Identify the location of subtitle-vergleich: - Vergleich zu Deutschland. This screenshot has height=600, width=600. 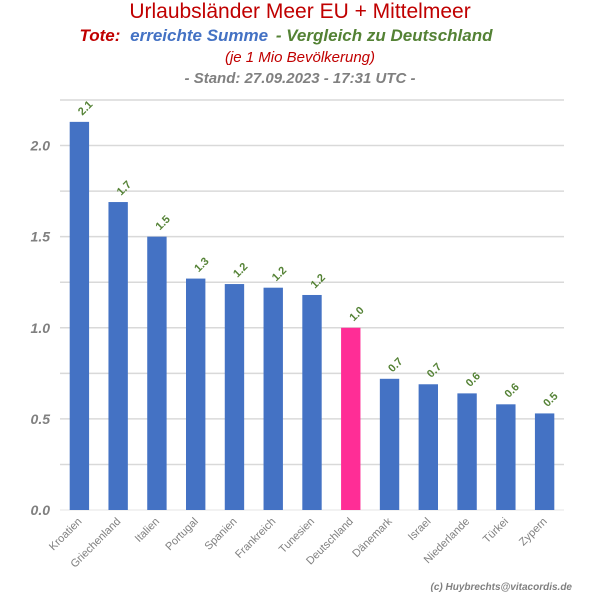
(384, 35).